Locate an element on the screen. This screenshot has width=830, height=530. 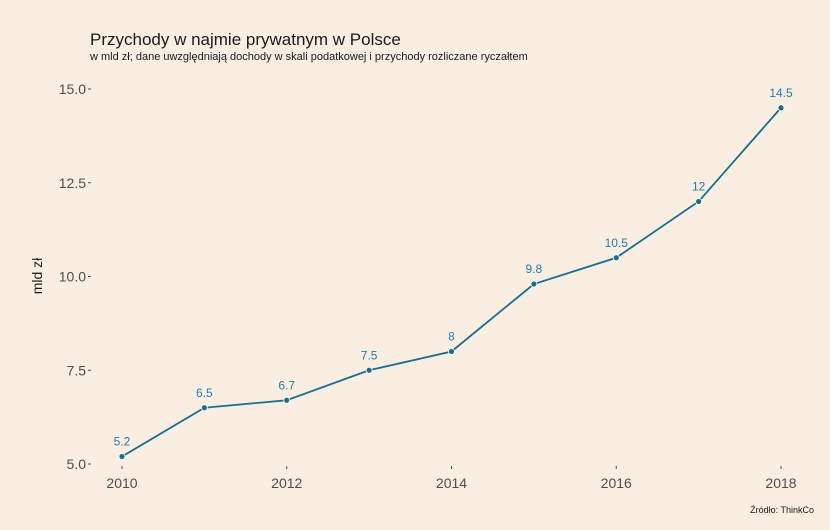
data-label: 5.2 is located at coordinates (122, 442).